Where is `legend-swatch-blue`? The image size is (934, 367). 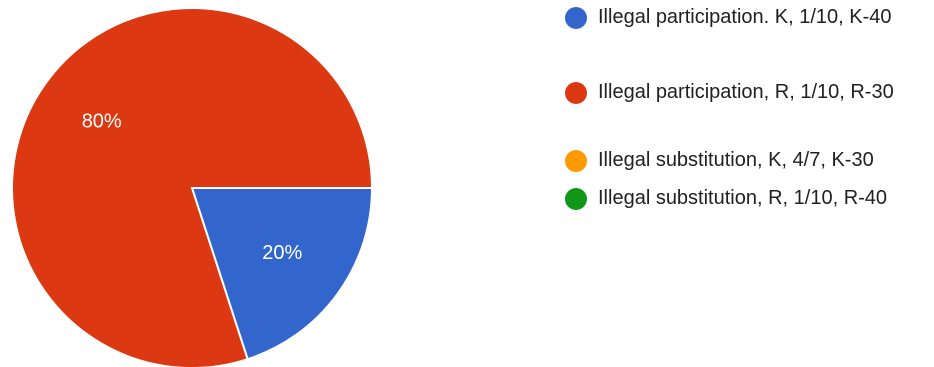 legend-swatch-blue is located at coordinates (576, 18).